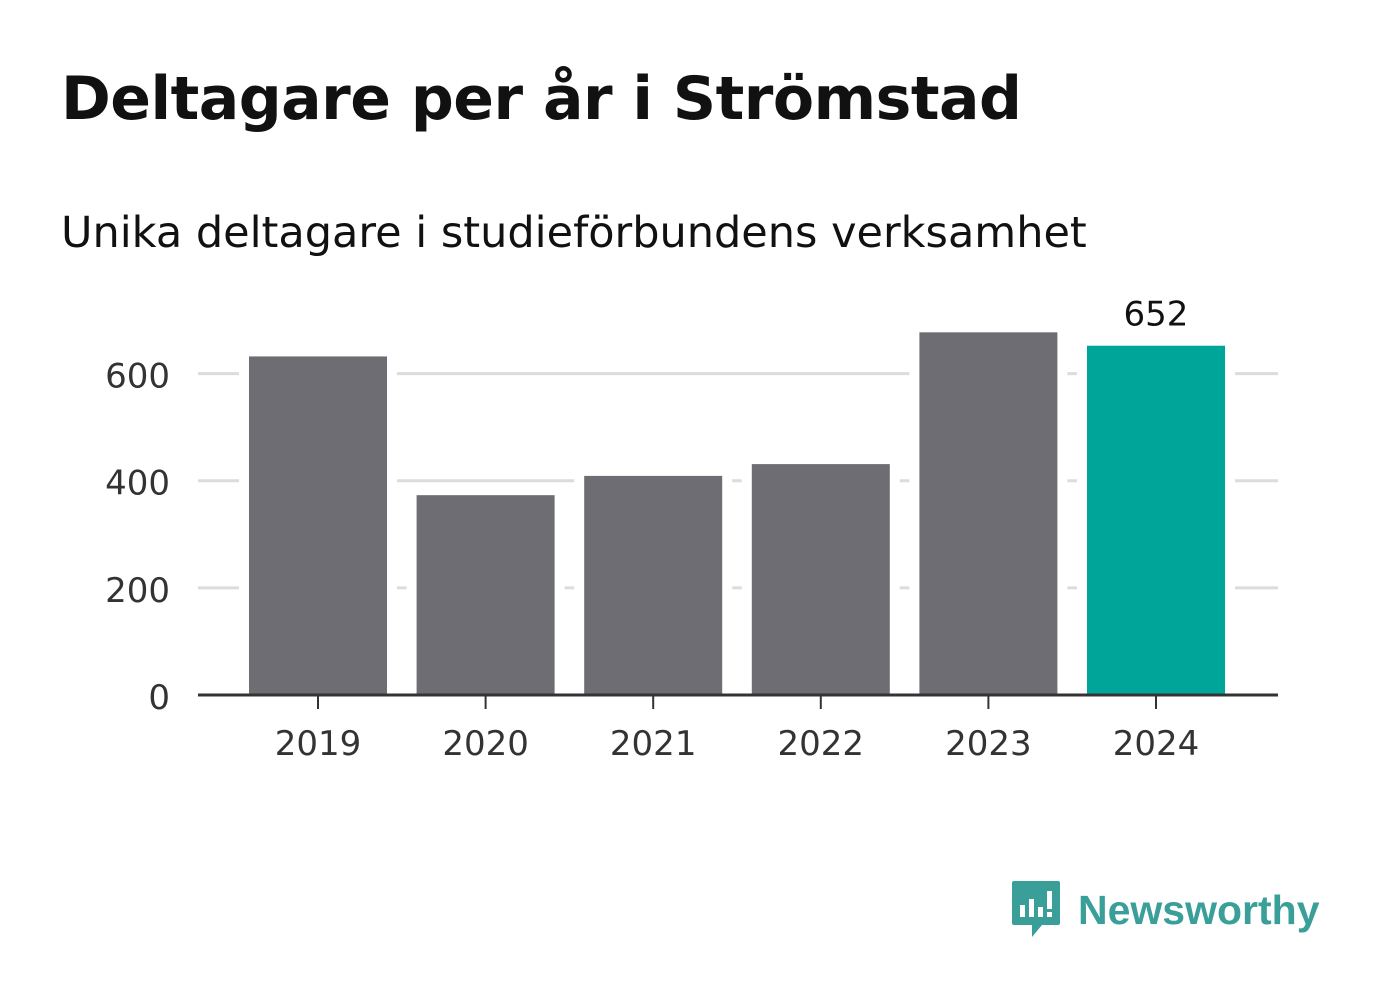  Describe the element at coordinates (988, 513) in the screenshot. I see `bar-2023` at that location.